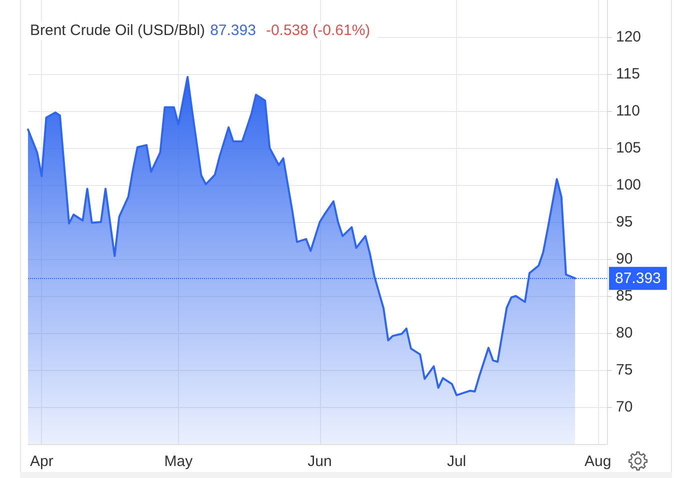 This screenshot has width=686, height=478. What do you see at coordinates (638, 278) in the screenshot?
I see `ref-line-label: 87.393` at bounding box center [638, 278].